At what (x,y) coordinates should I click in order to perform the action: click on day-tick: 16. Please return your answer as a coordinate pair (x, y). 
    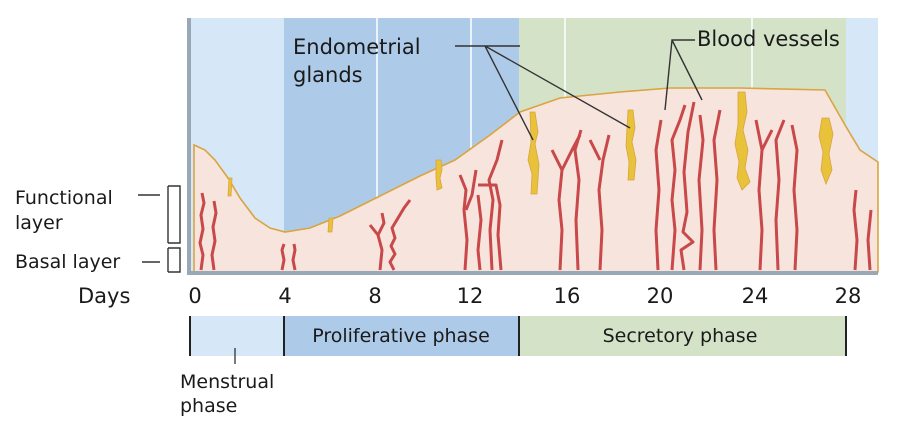
    Looking at the image, I should click on (567, 296).